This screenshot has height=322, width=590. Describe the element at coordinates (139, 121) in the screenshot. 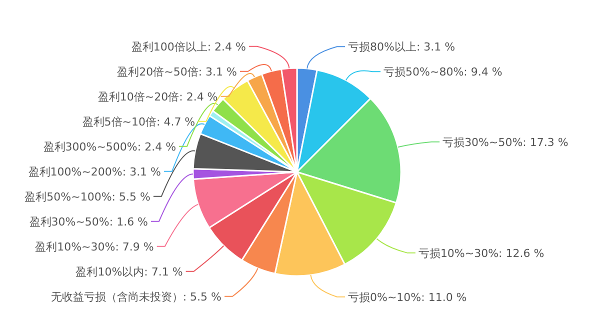

I see `slice-label: 盈利5倍~10倍: 4.7 %` at that location.